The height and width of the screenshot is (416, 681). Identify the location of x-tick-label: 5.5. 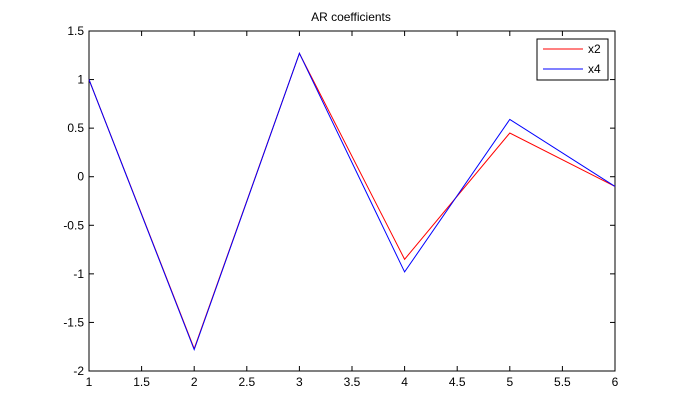
(562, 382).